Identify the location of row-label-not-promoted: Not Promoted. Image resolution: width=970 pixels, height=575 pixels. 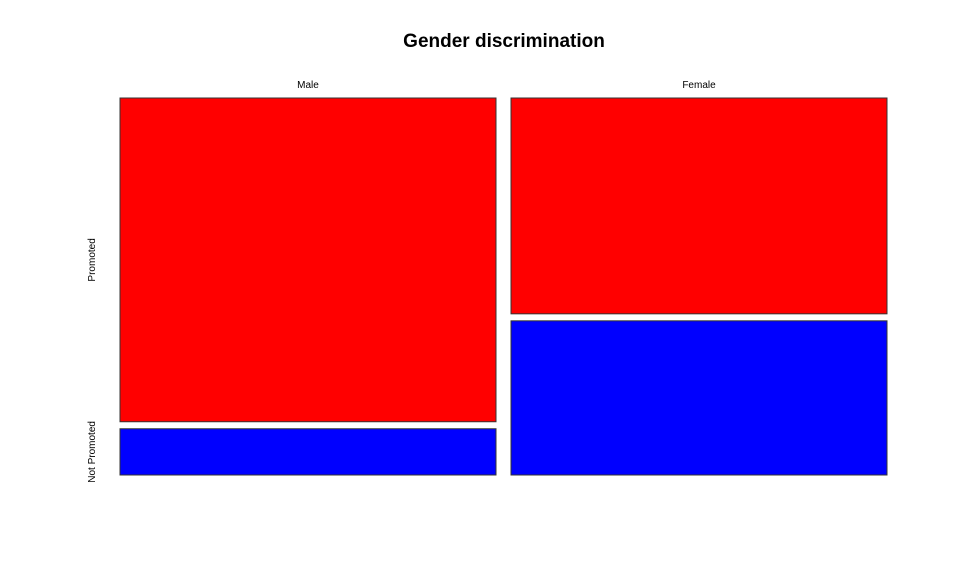
(92, 452).